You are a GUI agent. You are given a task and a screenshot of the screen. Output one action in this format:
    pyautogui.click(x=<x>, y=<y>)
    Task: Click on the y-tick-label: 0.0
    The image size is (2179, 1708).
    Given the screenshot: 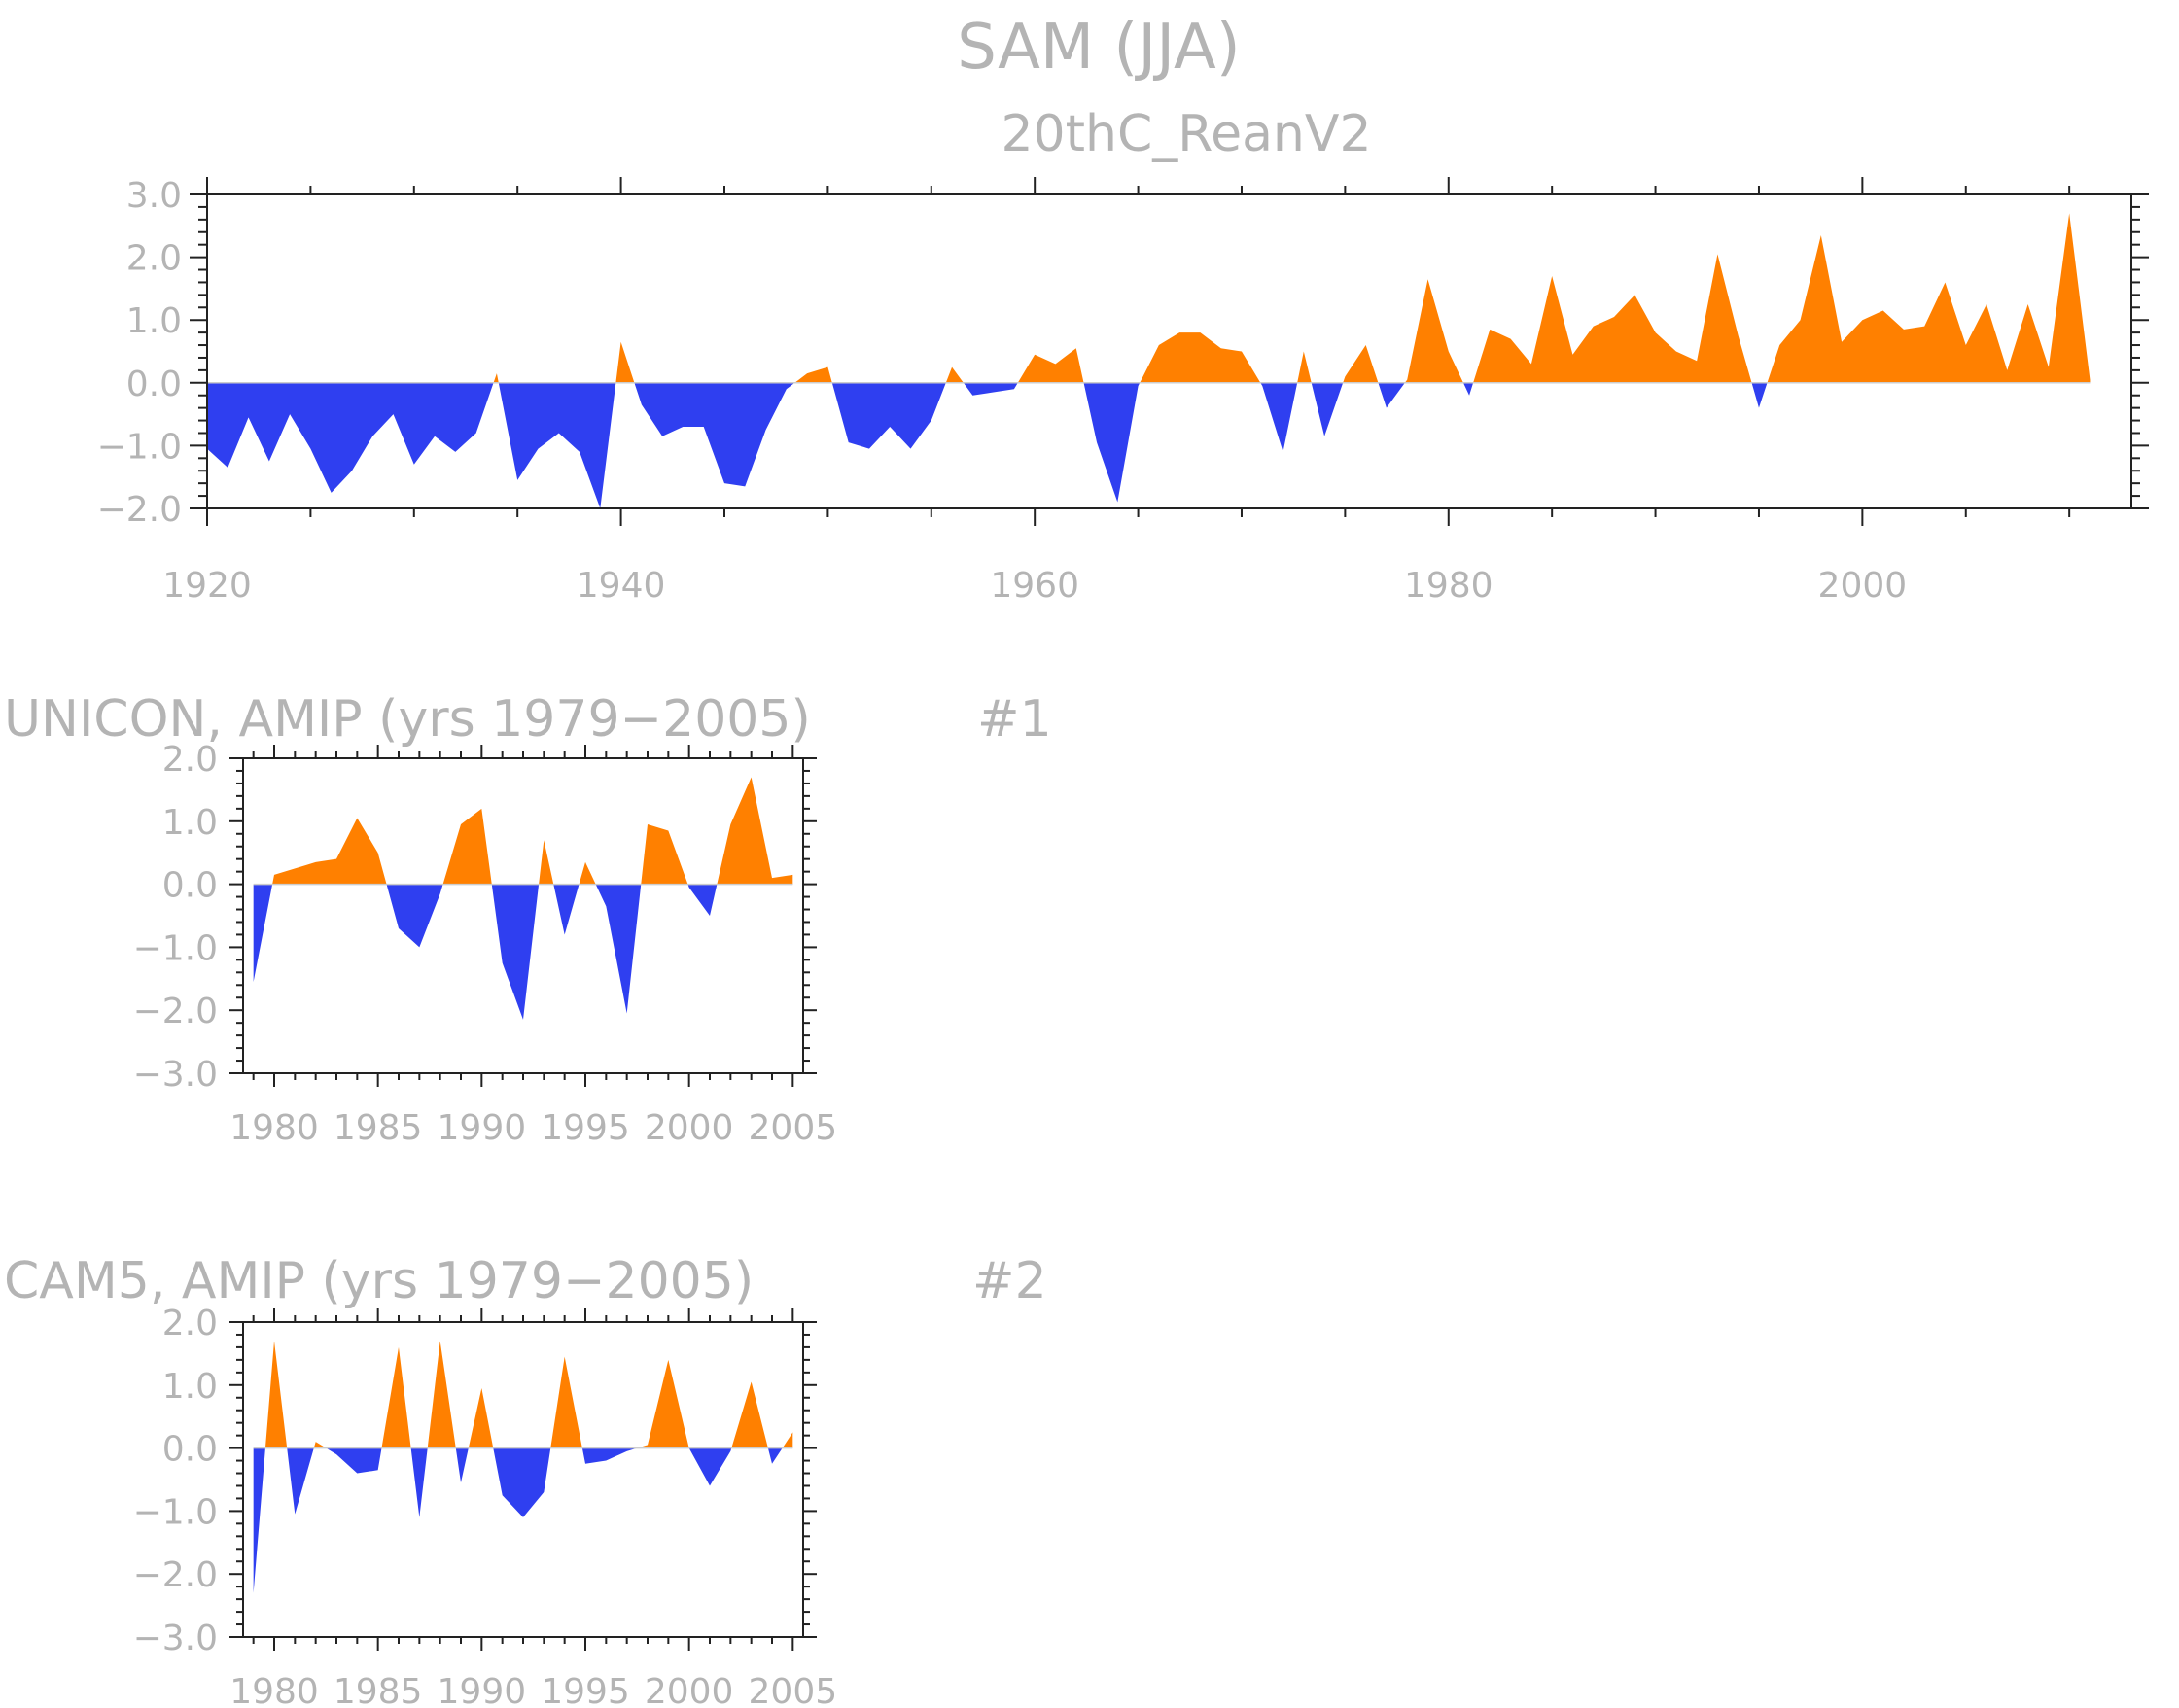 What is the action you would take?
    pyautogui.click(x=154, y=385)
    